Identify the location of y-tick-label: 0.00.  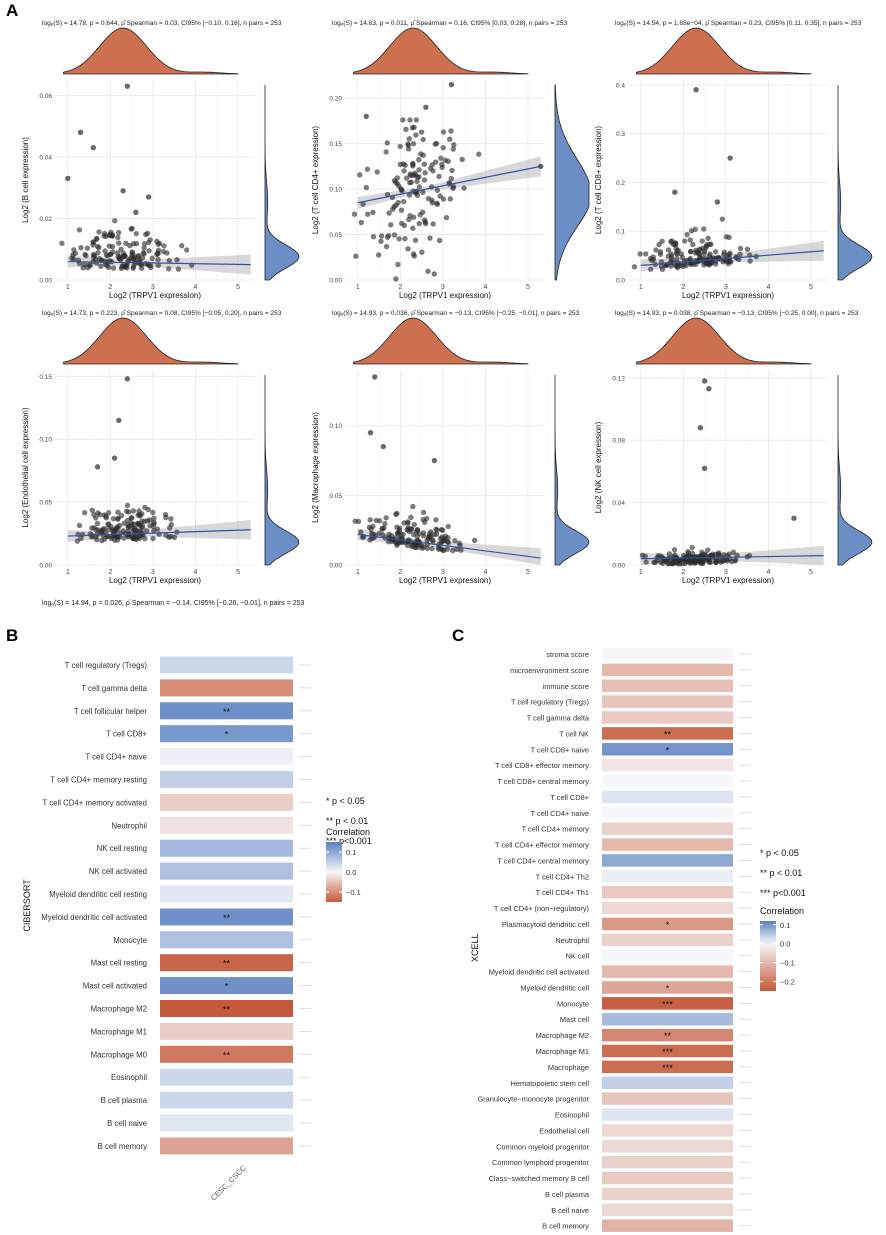
(45, 566).